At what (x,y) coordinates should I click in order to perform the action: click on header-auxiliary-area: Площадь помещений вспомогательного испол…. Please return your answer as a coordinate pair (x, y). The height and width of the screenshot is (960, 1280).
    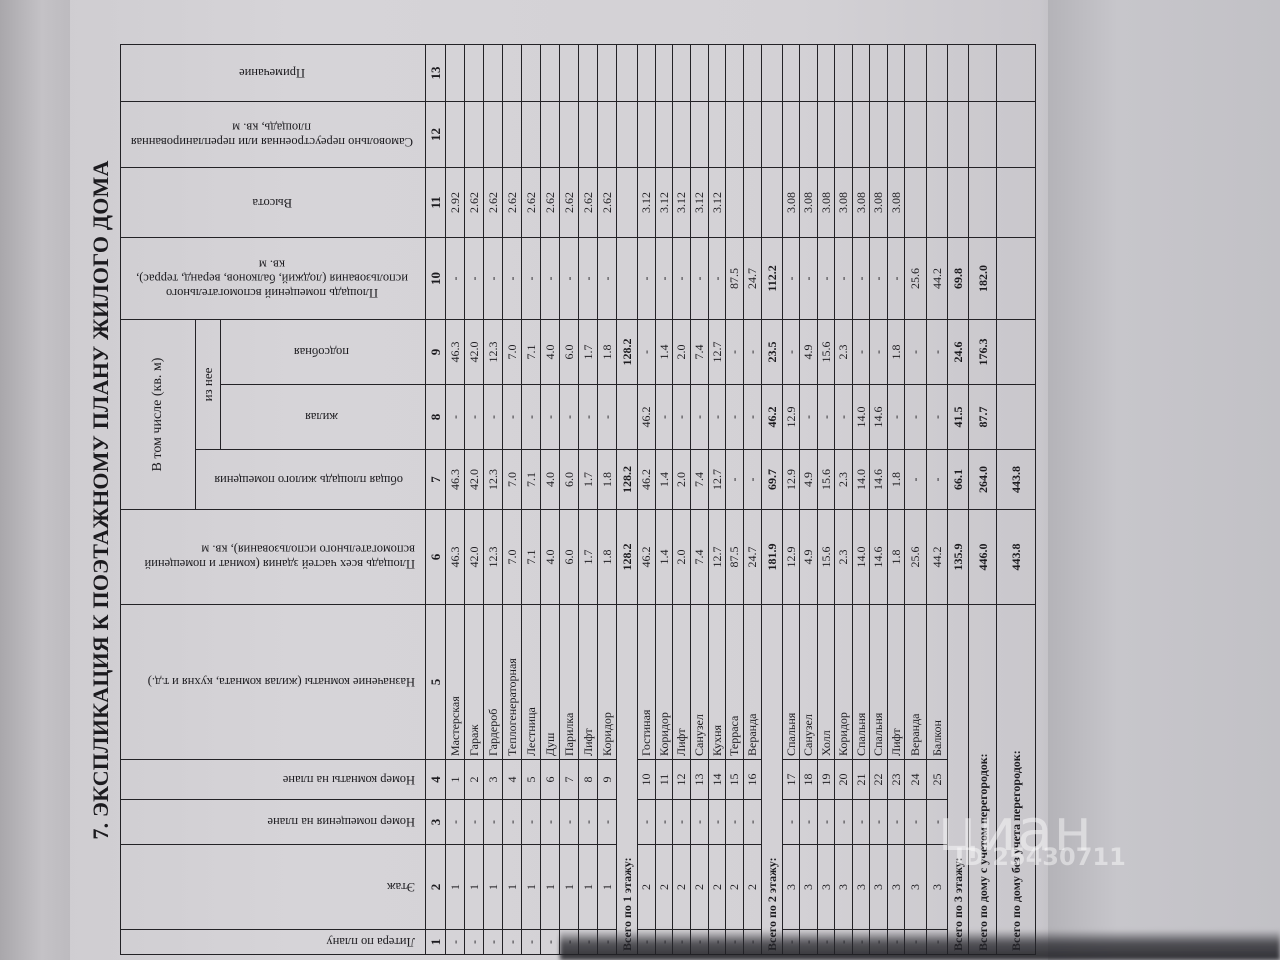
    Looking at the image, I should click on (273, 278).